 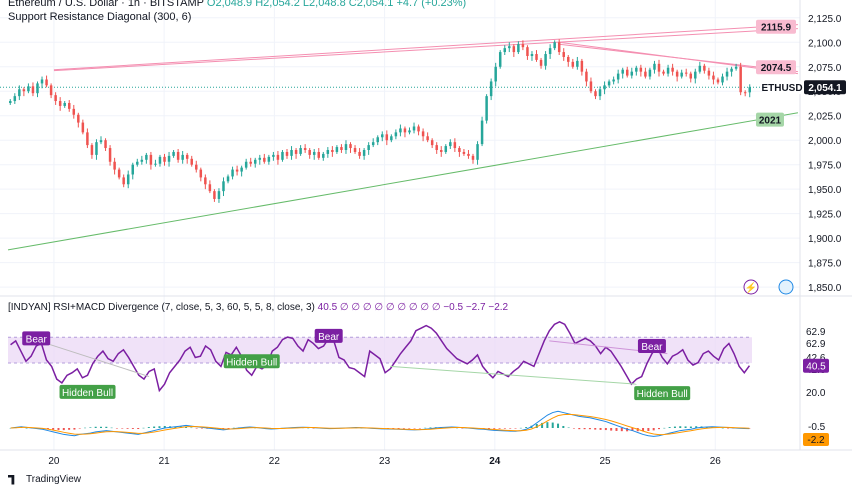 What do you see at coordinates (816, 344) in the screenshot?
I see `rsi-tick-label: 62.9` at bounding box center [816, 344].